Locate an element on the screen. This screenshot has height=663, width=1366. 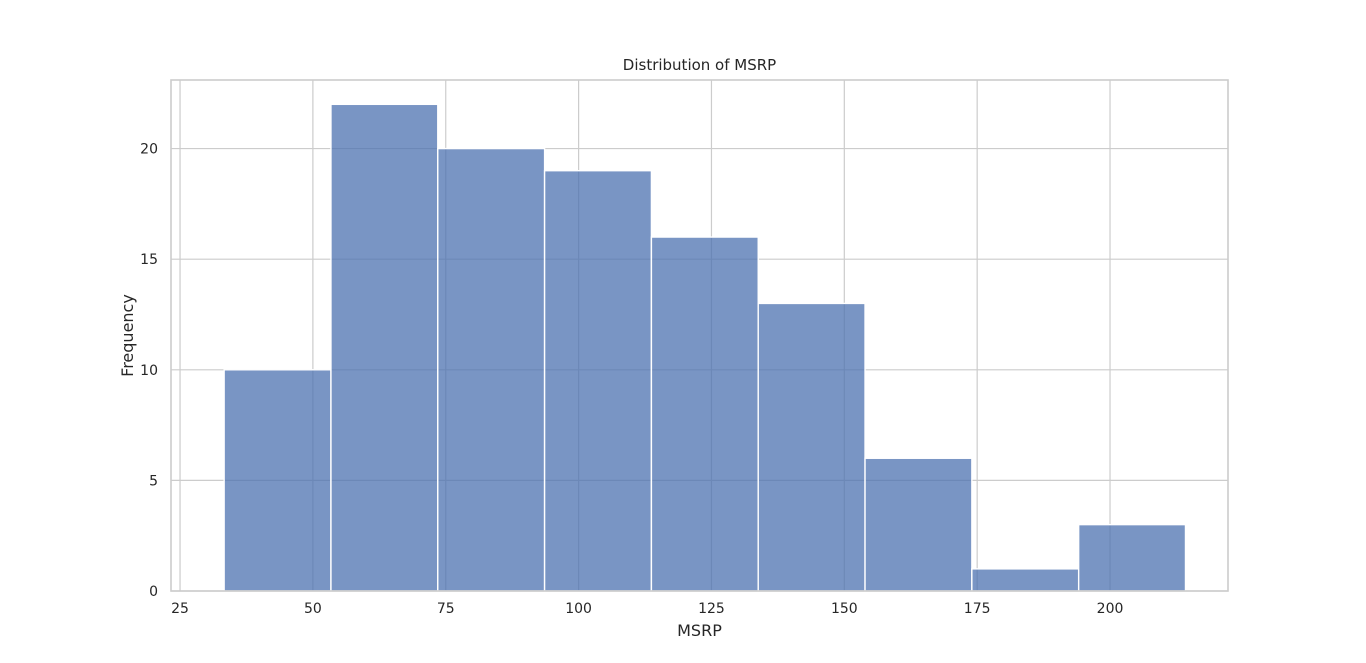
x-tick-label: 100 is located at coordinates (578, 609).